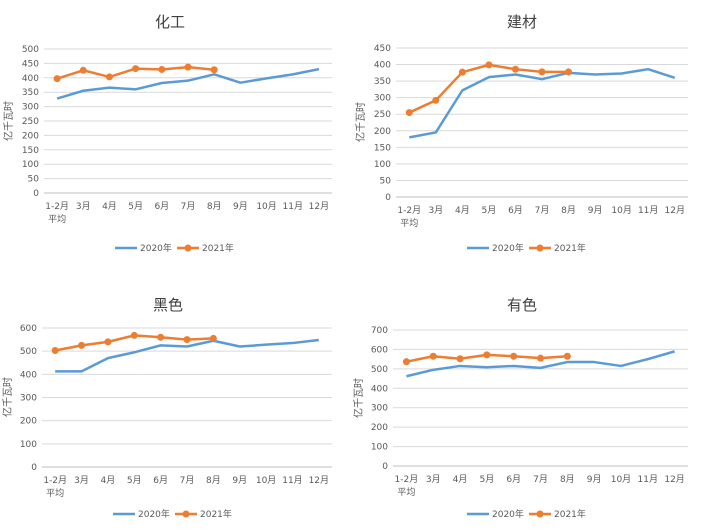 This screenshot has width=704, height=529. What do you see at coordinates (187, 355) in the screenshot?
I see `series-line` at bounding box center [187, 355].